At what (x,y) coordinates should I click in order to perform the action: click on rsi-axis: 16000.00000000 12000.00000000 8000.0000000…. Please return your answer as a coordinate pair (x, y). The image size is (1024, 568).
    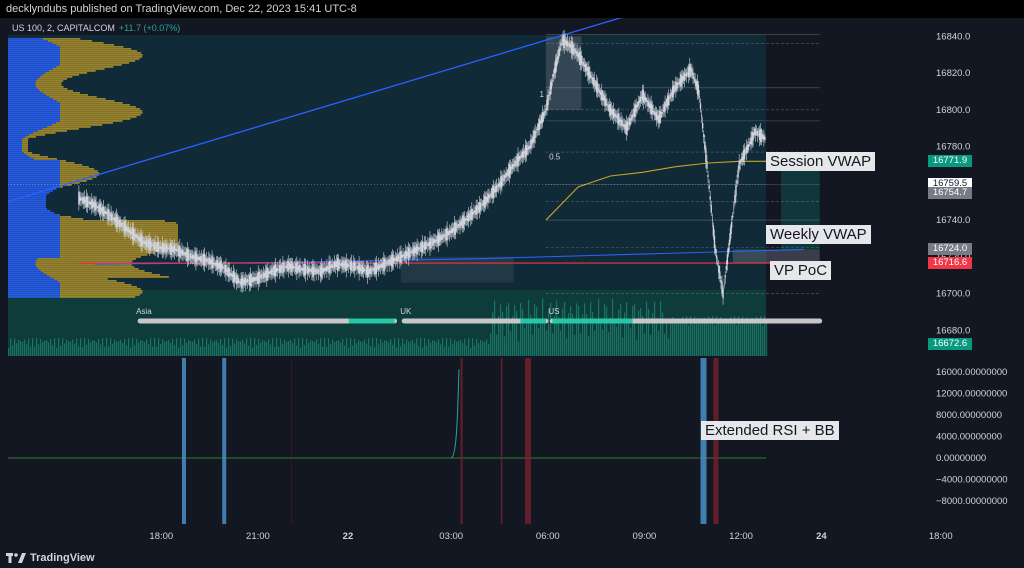
    Looking at the image, I should click on (972, 437).